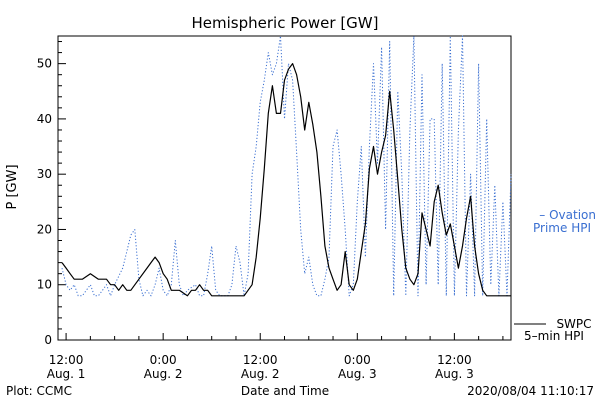  I want to click on x-tick-date-label: Aug. 1, so click(66, 374).